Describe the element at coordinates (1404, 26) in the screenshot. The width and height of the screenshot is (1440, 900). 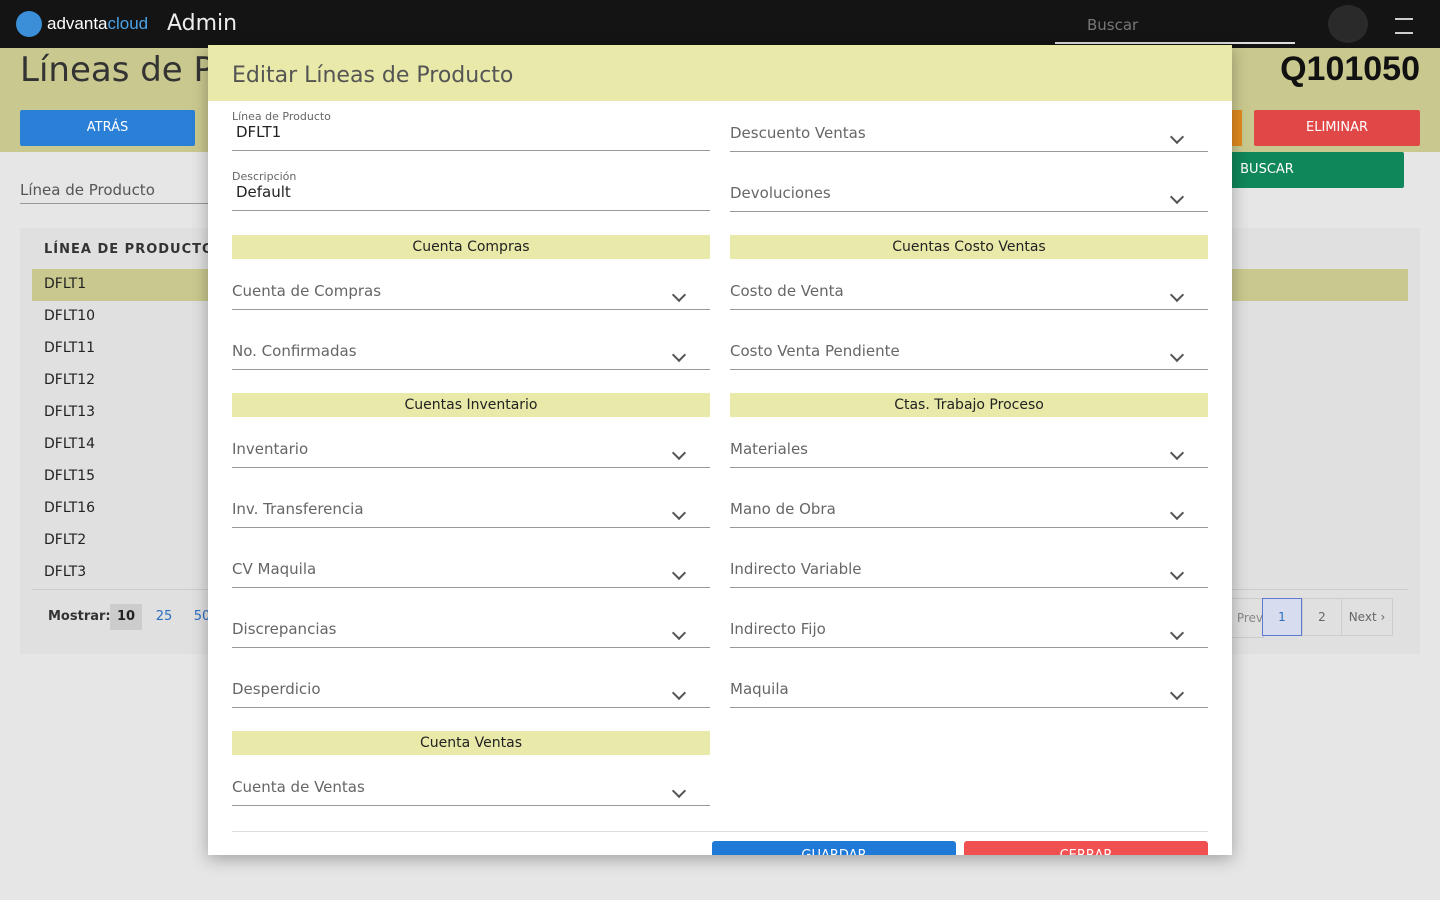
I see `menu-button` at that location.